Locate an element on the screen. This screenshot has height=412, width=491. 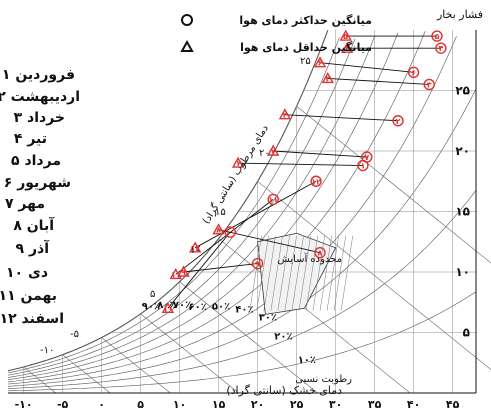
max-point-label-10: ۱۰ is located at coordinates (230, 232).